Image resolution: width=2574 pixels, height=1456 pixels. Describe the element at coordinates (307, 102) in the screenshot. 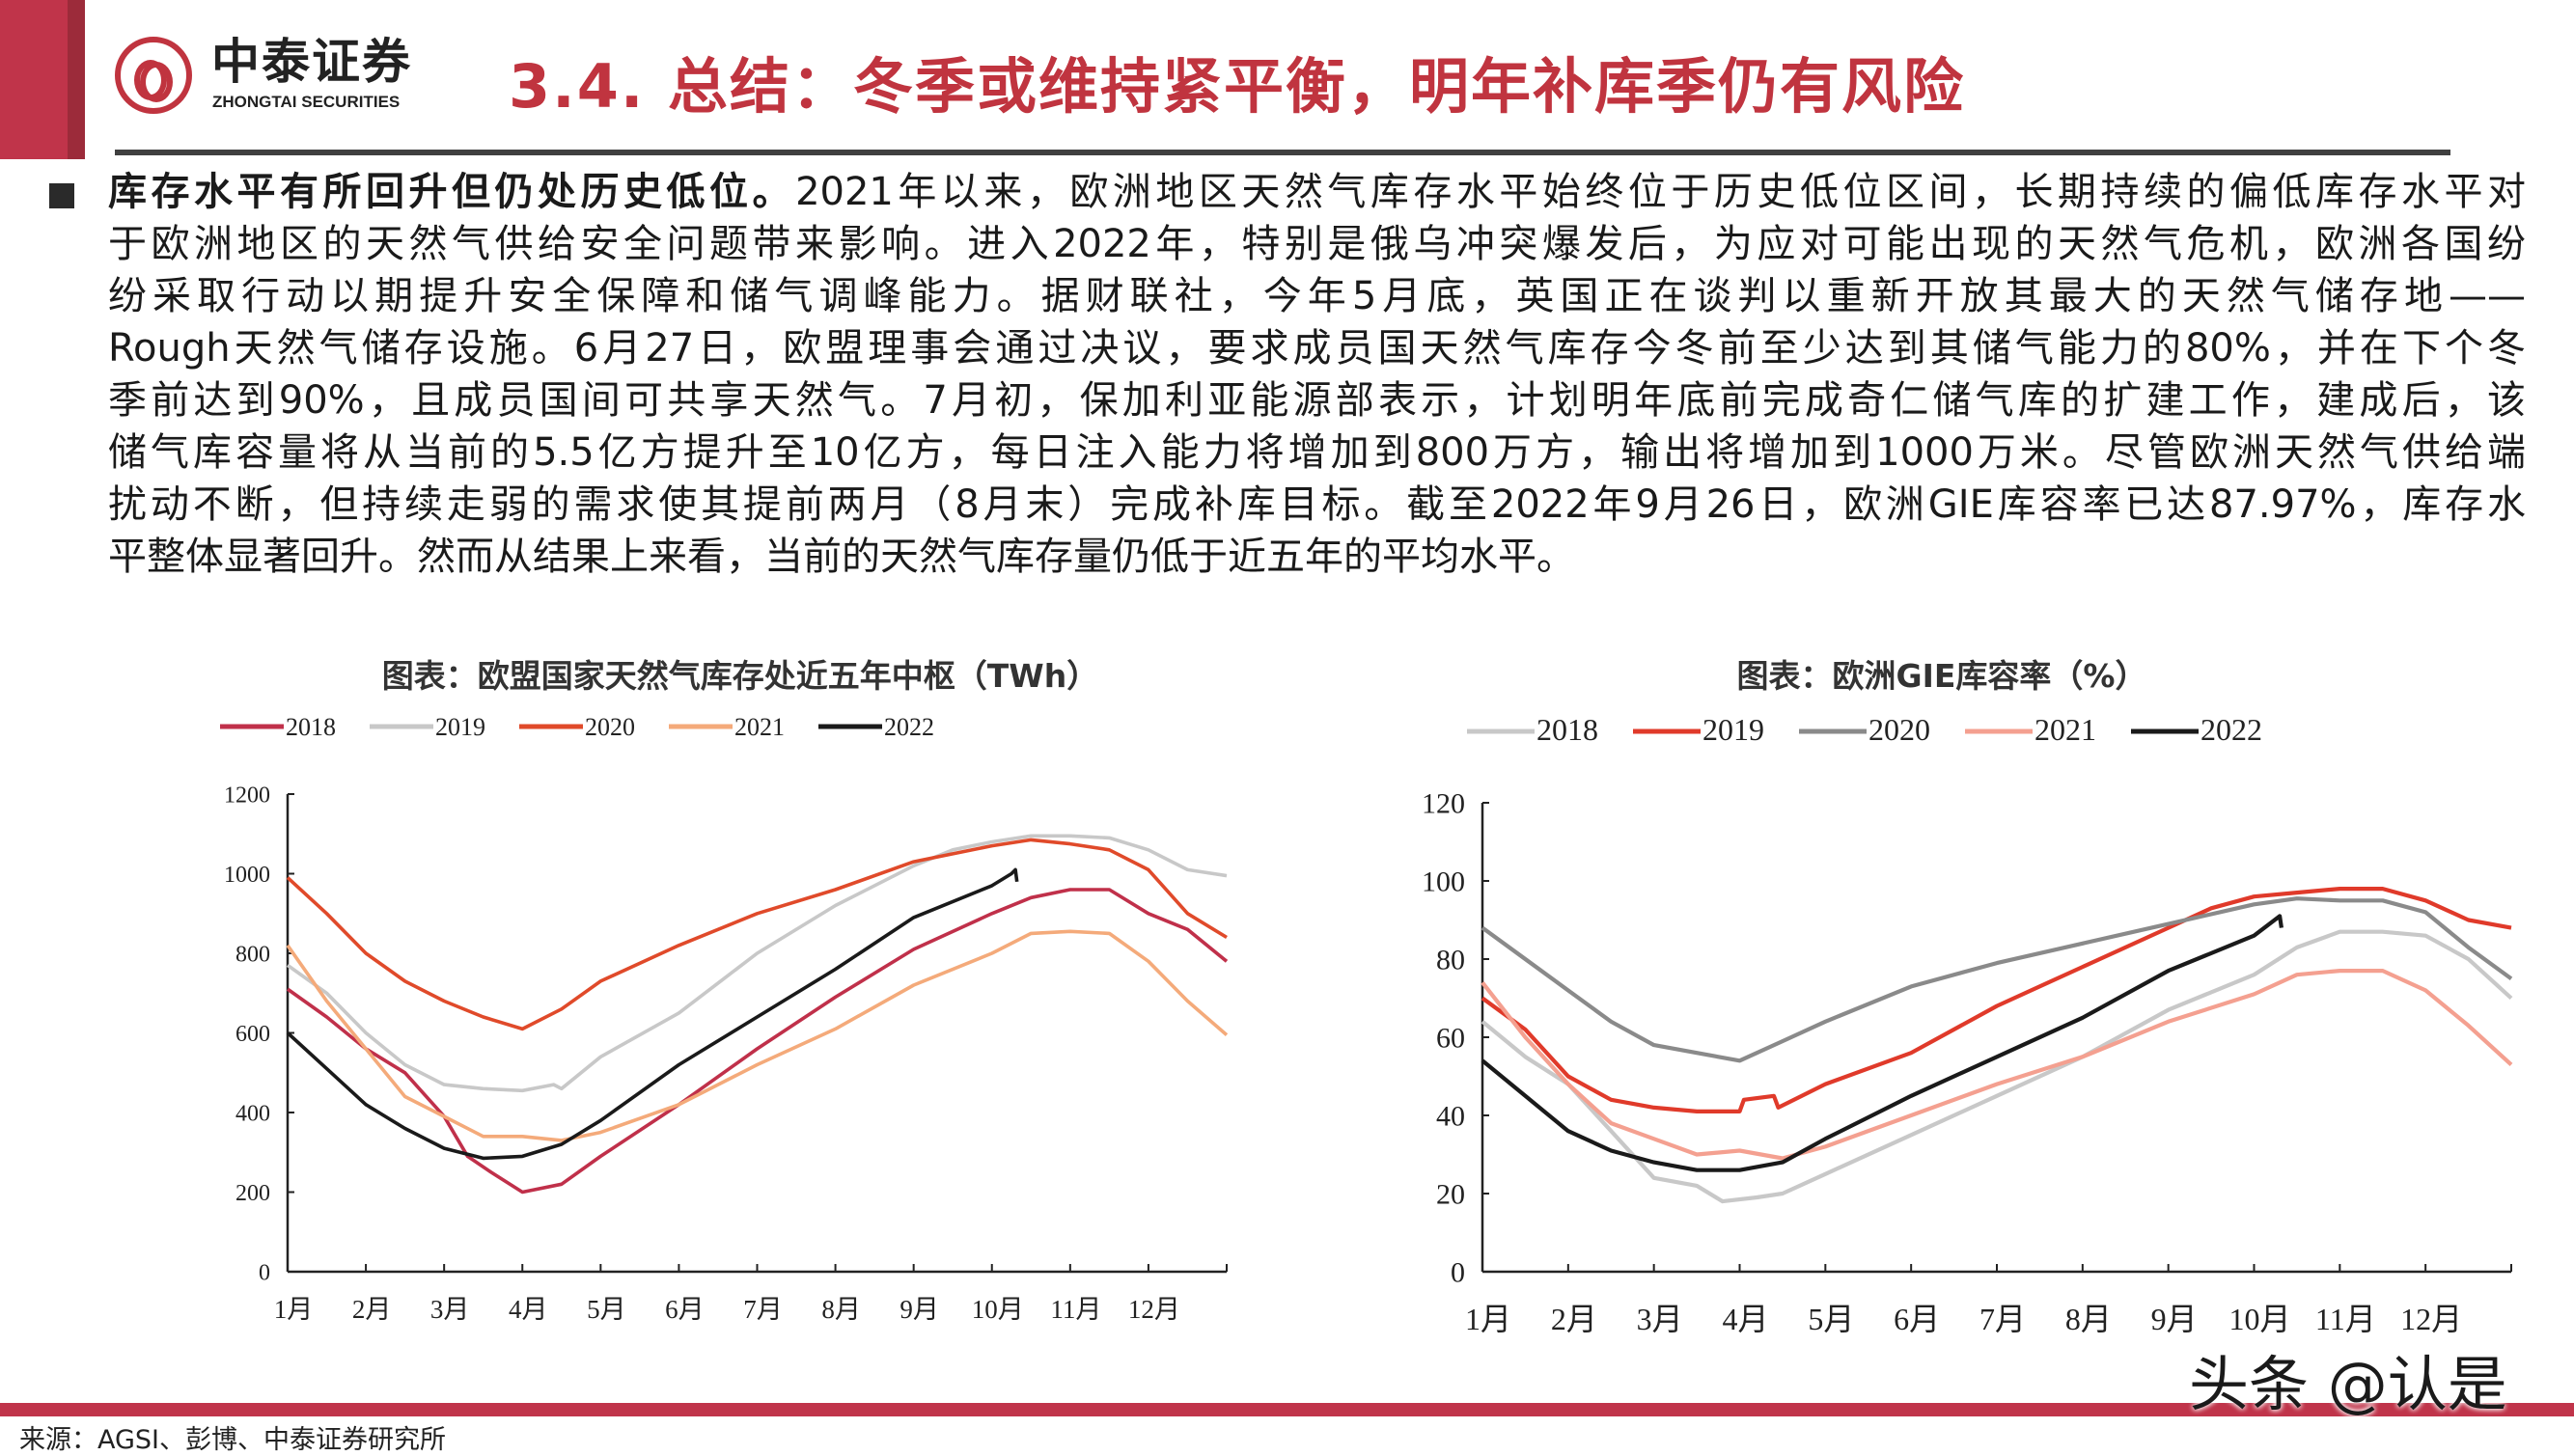

I see `logo-english-name: ZHONGTAI SECURITIES` at that location.